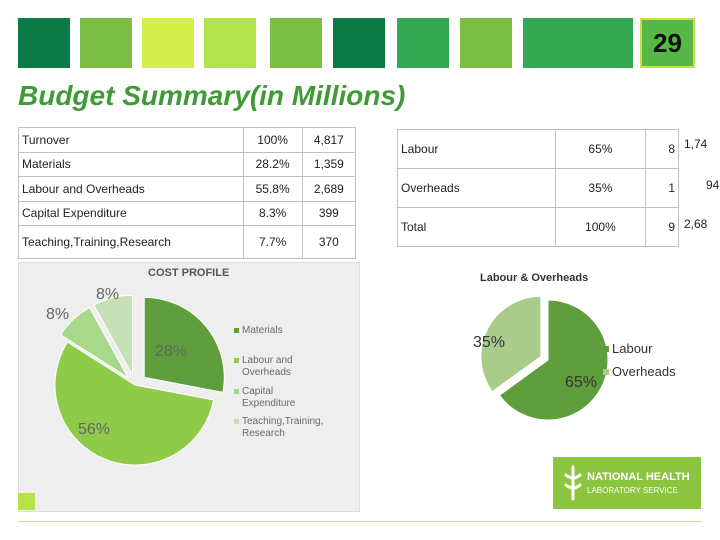  What do you see at coordinates (263, 433) in the screenshot?
I see `legend-label: Research` at bounding box center [263, 433].